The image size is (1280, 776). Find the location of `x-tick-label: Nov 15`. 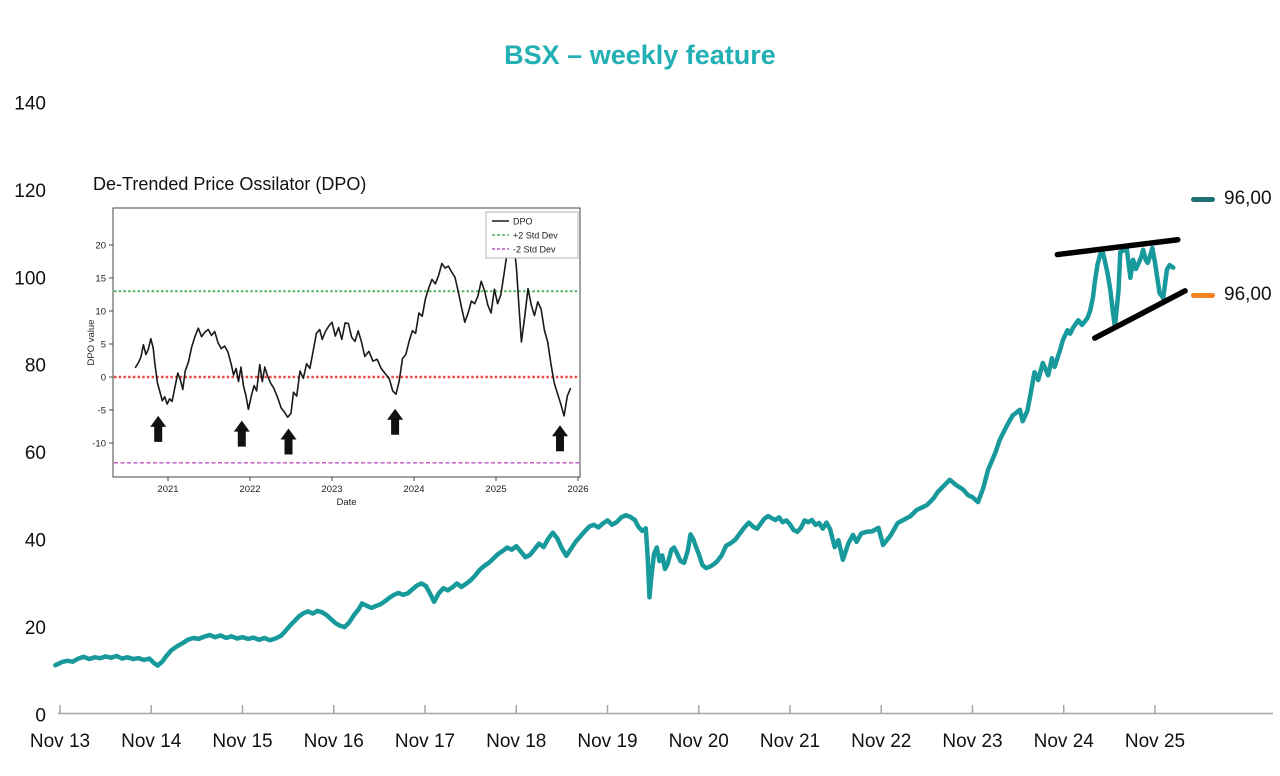

x-tick-label: Nov 15 is located at coordinates (242, 741).